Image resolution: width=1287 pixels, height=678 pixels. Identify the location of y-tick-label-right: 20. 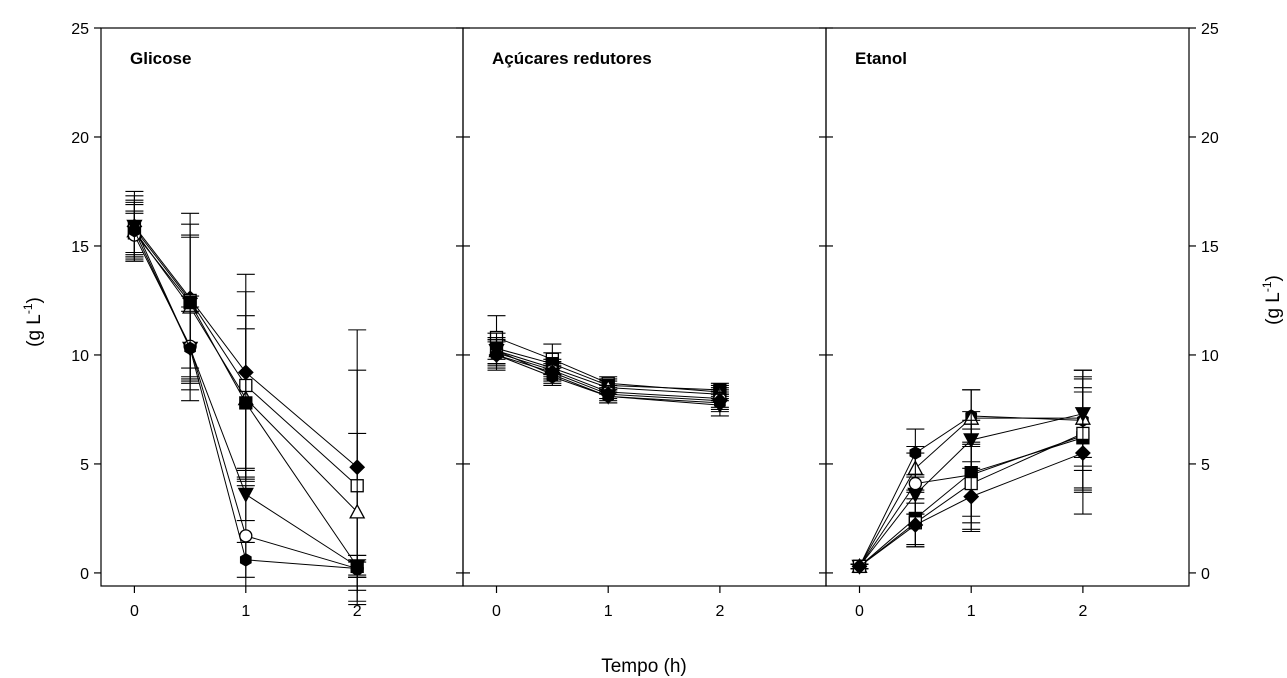
(1210, 138).